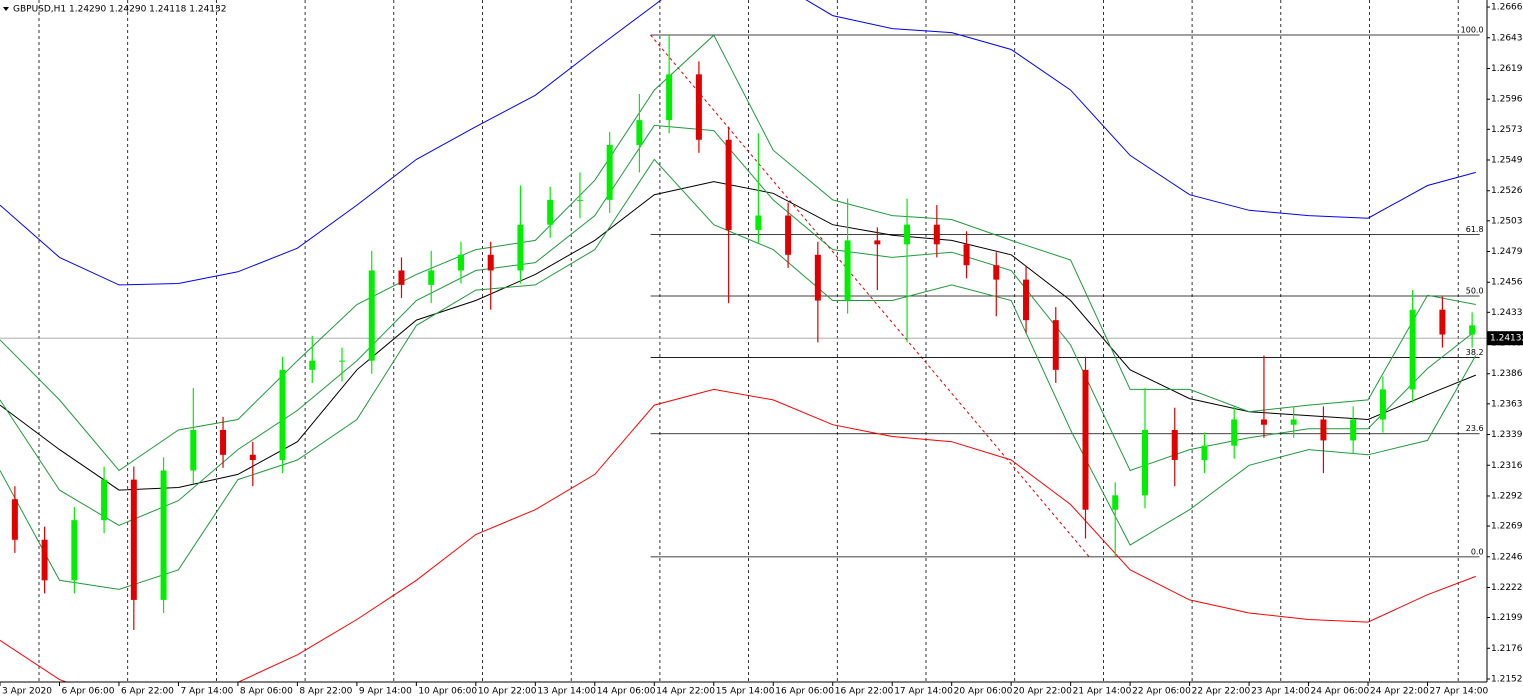 The height and width of the screenshot is (698, 1523). I want to click on x-tick-label: 15 Apr 14:00, so click(745, 692).